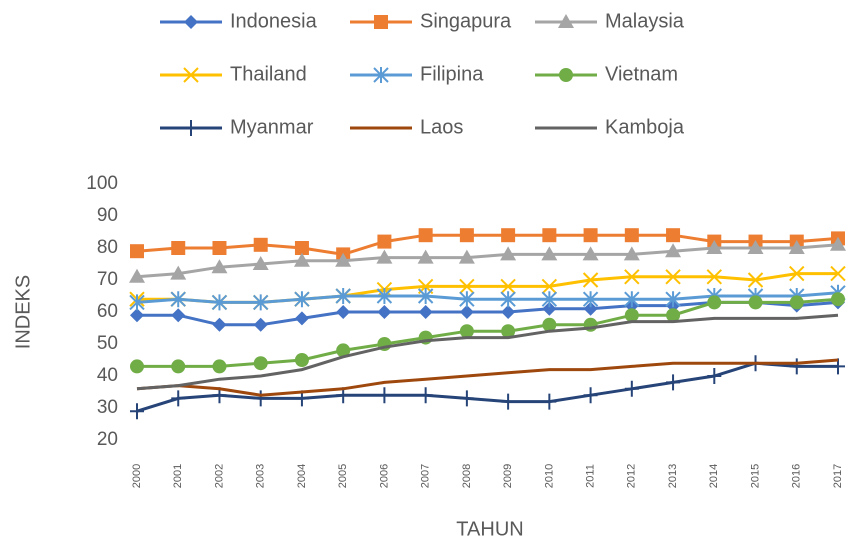  Describe the element at coordinates (272, 127) in the screenshot. I see `legend-label: Myanmar` at that location.